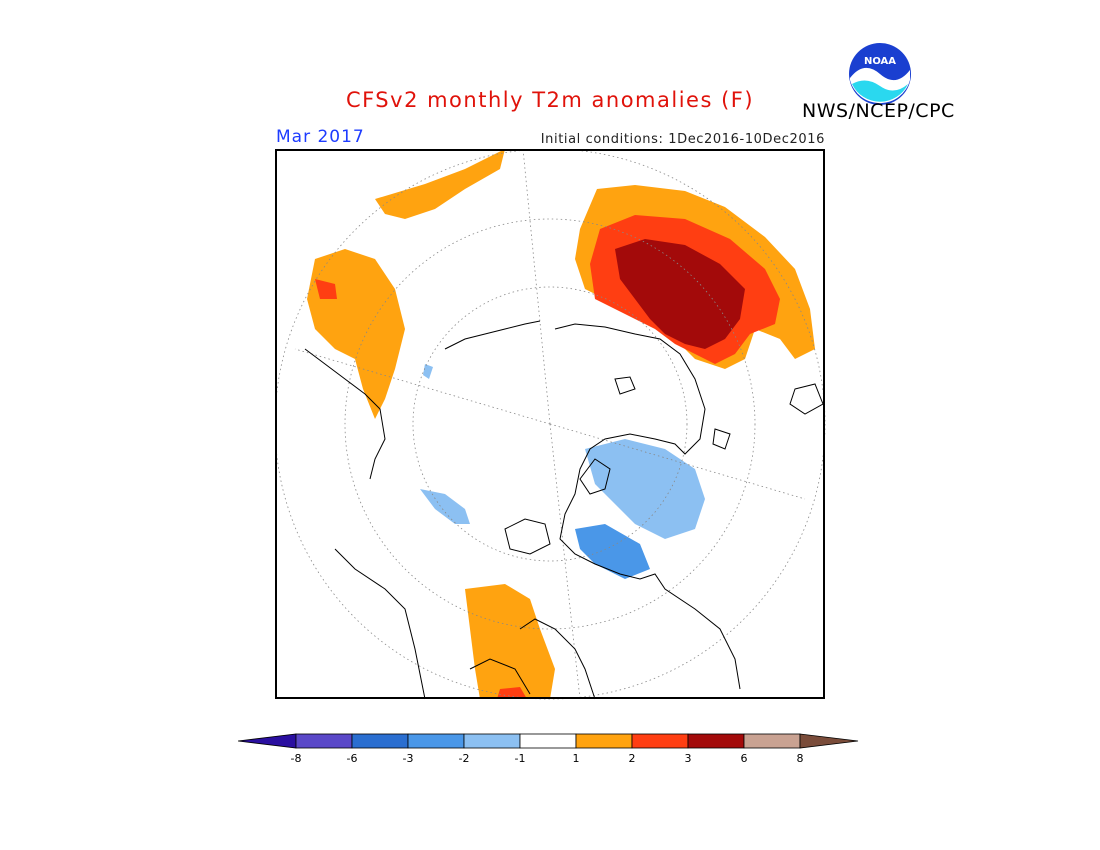 This screenshot has width=1100, height=850. What do you see at coordinates (520, 758) in the screenshot?
I see `colorbar-tick-label: -1` at bounding box center [520, 758].